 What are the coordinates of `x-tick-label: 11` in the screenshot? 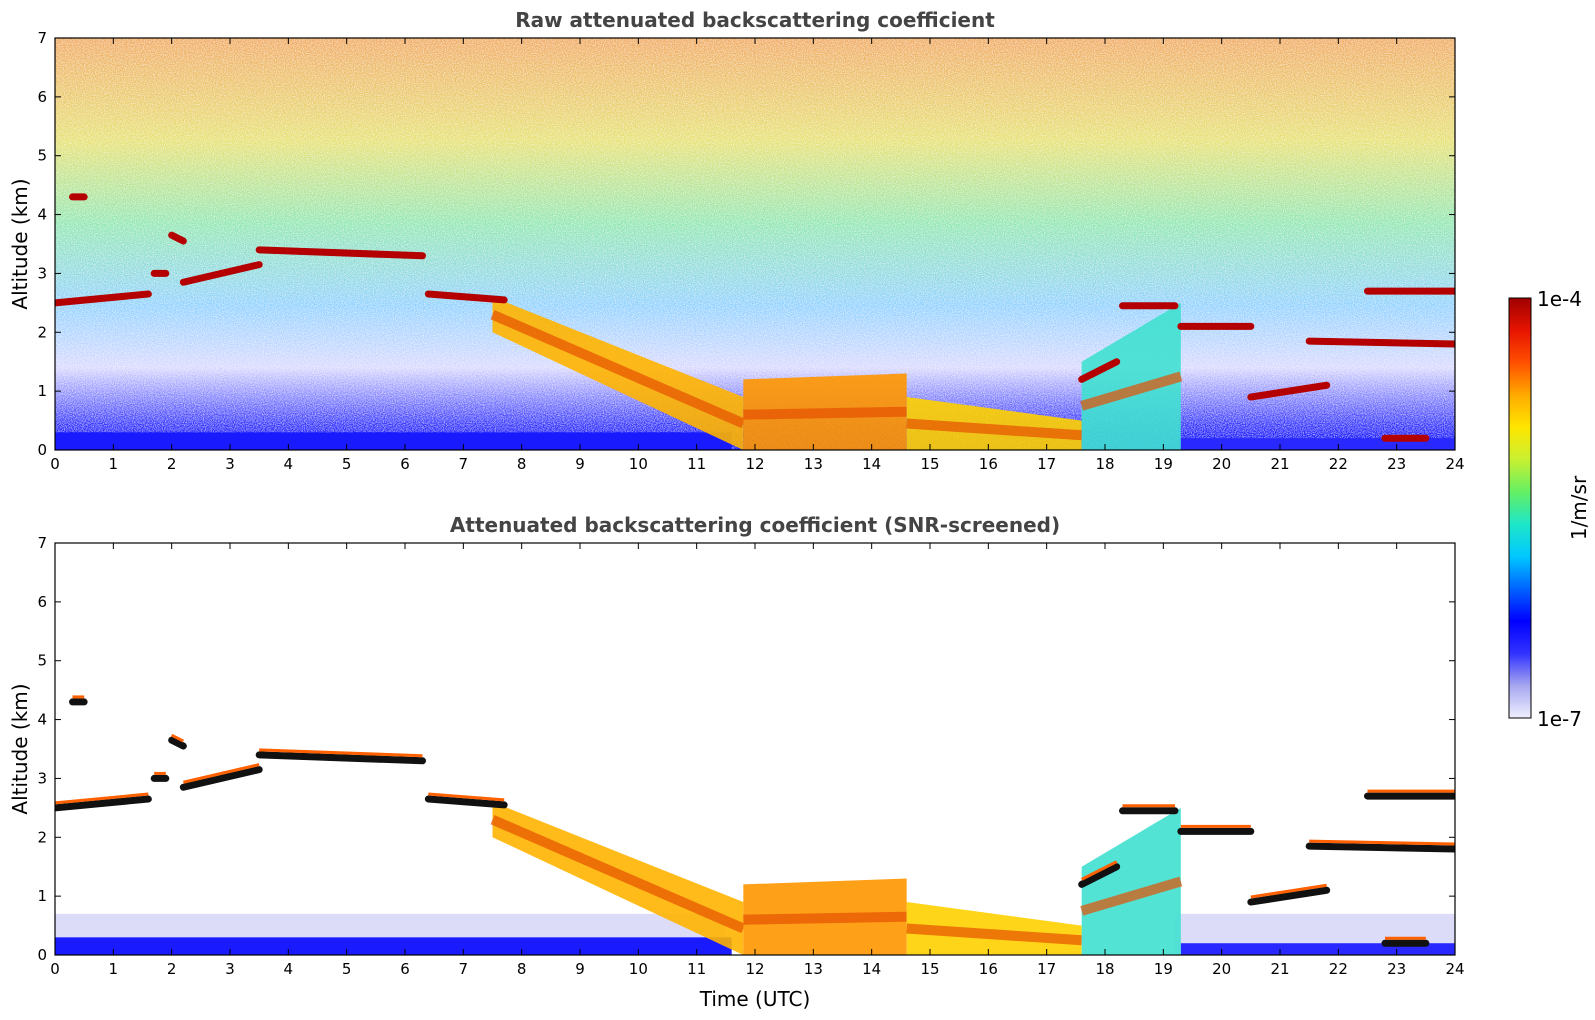 It's located at (696, 969).